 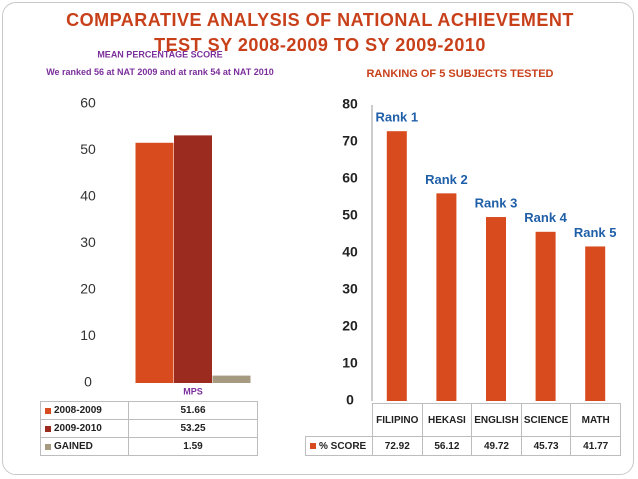 I want to click on annotation: Rank 5, so click(x=595, y=232).